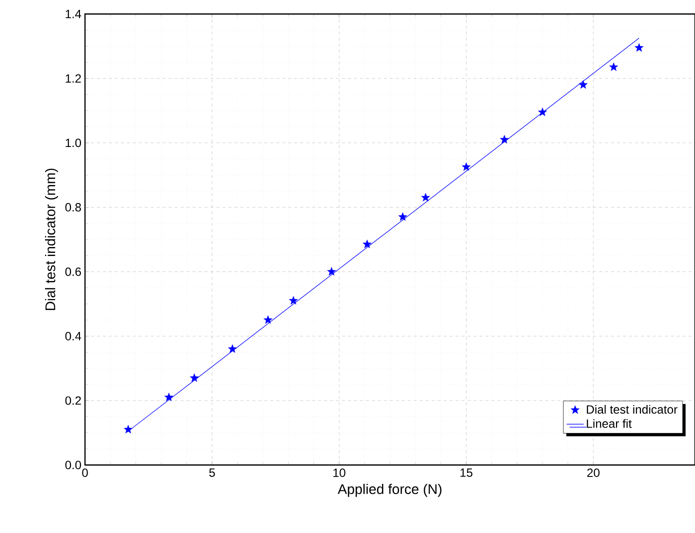 This screenshot has height=533, width=695. Describe the element at coordinates (609, 423) in the screenshot. I see `legend-label: Linear fit` at that location.